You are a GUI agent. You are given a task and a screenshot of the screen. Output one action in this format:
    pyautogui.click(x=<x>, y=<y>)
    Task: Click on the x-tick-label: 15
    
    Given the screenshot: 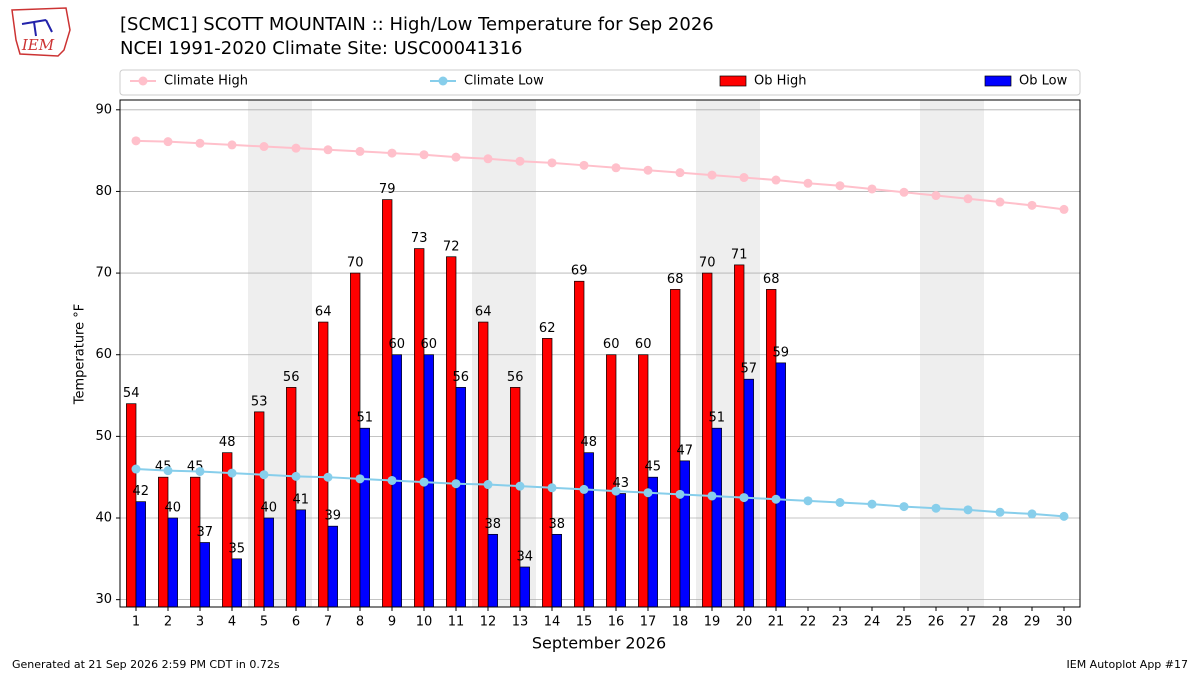 What is the action you would take?
    pyautogui.click(x=584, y=622)
    